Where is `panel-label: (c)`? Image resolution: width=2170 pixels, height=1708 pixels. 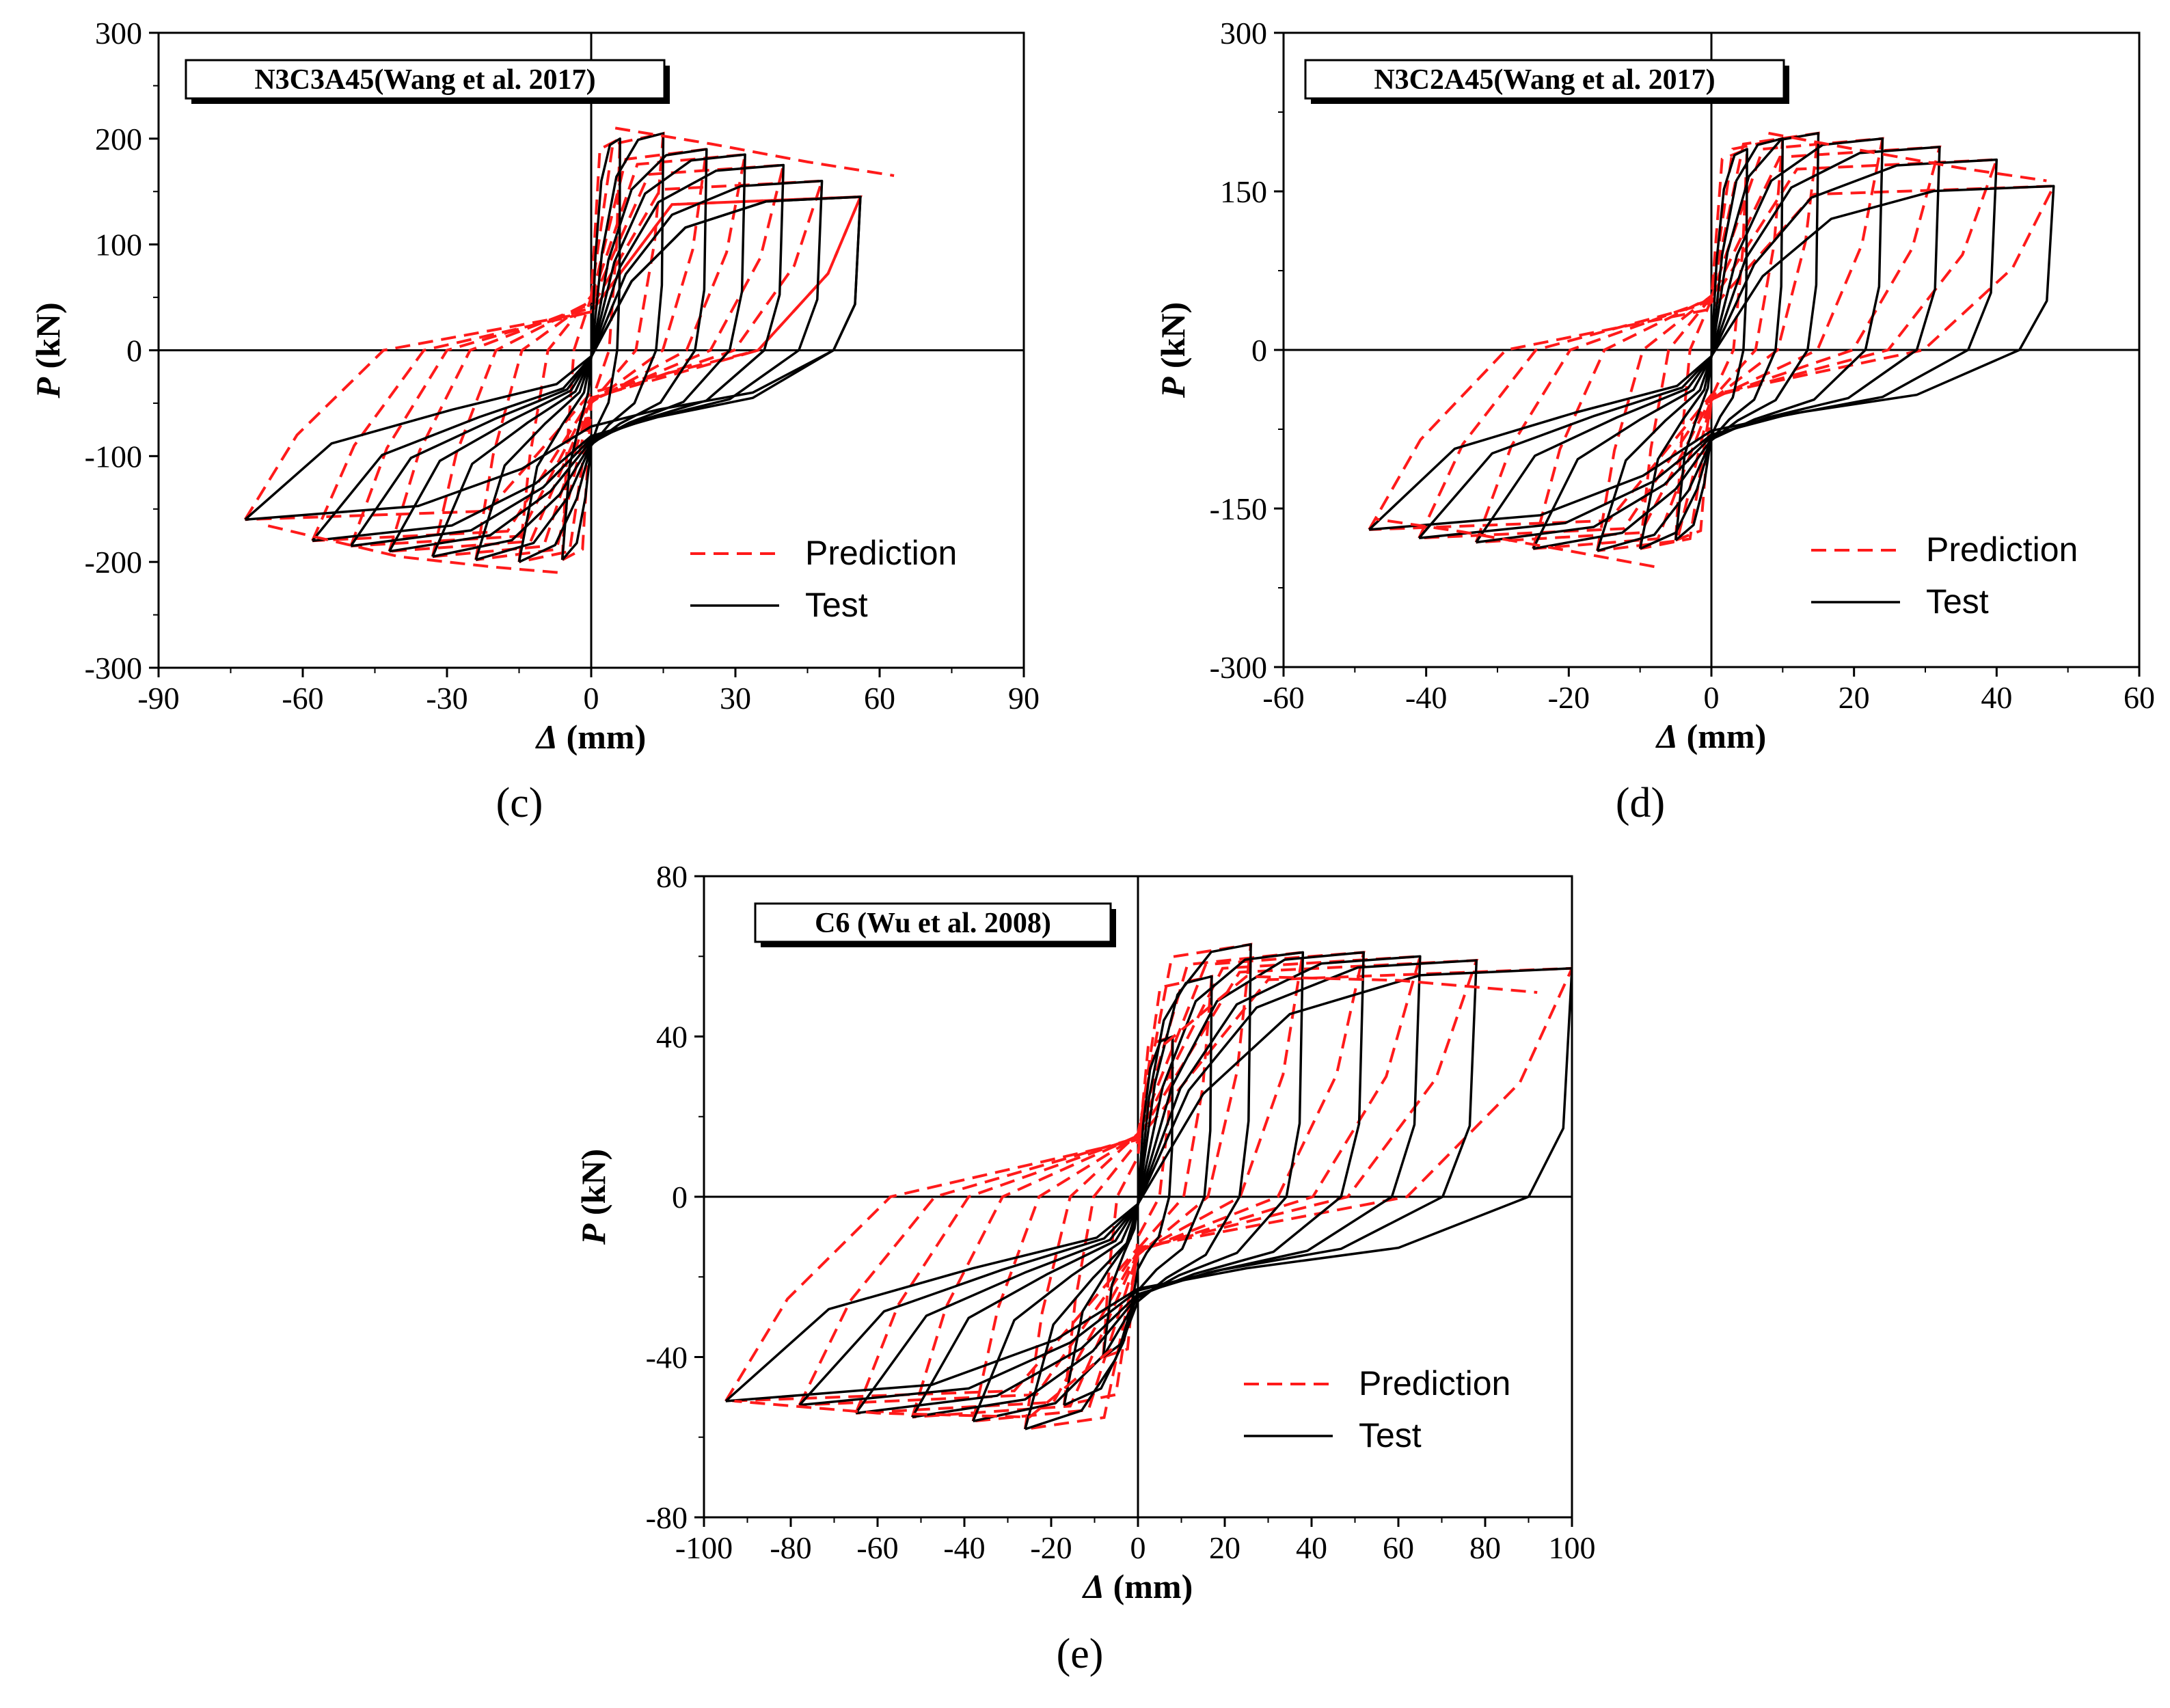 panel-label: (c) is located at coordinates (519, 803).